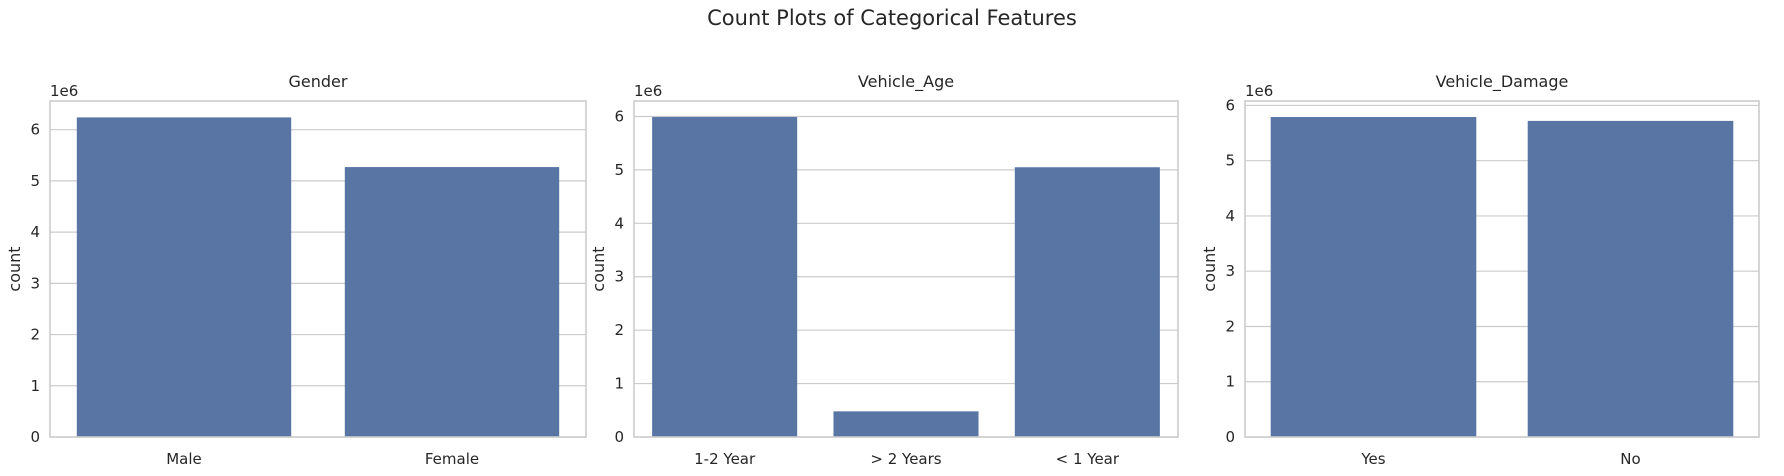 This screenshot has height=476, width=1784. What do you see at coordinates (892, 18) in the screenshot?
I see `figure-title: Count Plots of Categorical Features` at bounding box center [892, 18].